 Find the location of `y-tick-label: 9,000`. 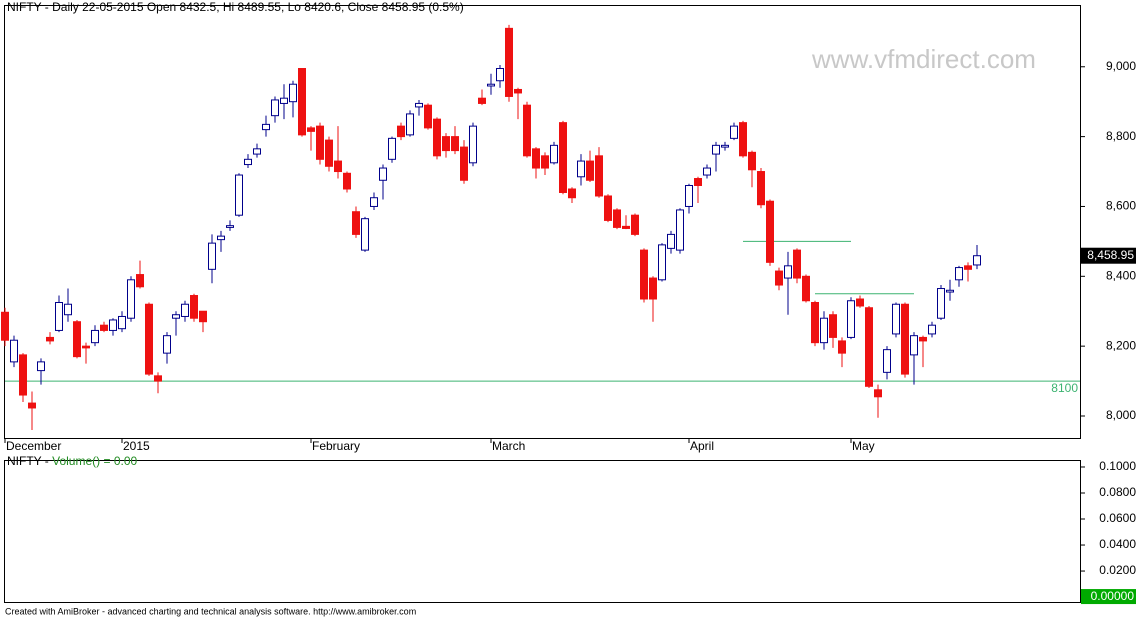

y-tick-label: 9,000 is located at coordinates (1121, 66).